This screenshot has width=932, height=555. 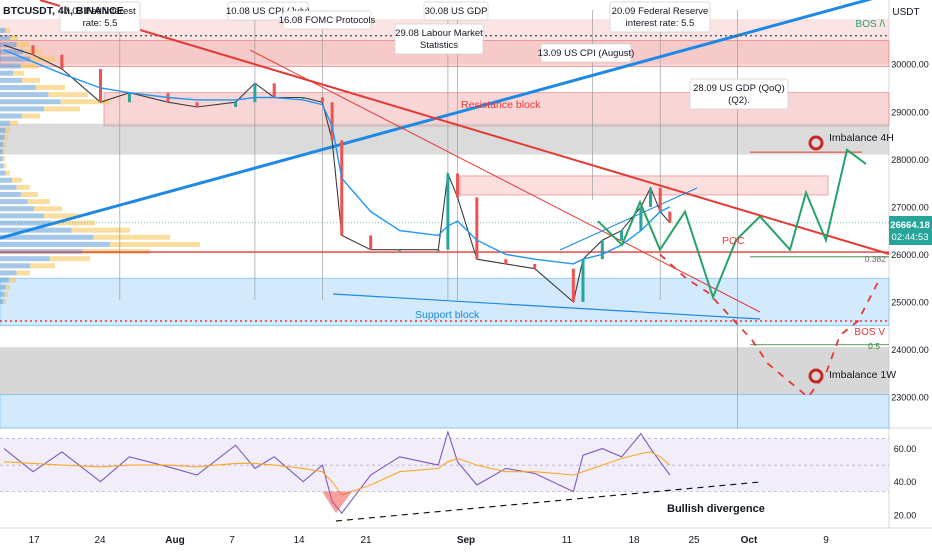 I want to click on price-tick-label: 25000.00, so click(x=910, y=302).